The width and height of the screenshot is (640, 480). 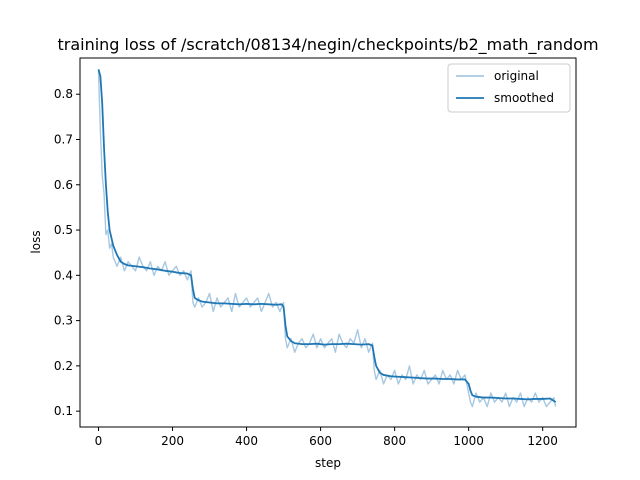 What do you see at coordinates (394, 441) in the screenshot?
I see `x-tick-label: 800` at bounding box center [394, 441].